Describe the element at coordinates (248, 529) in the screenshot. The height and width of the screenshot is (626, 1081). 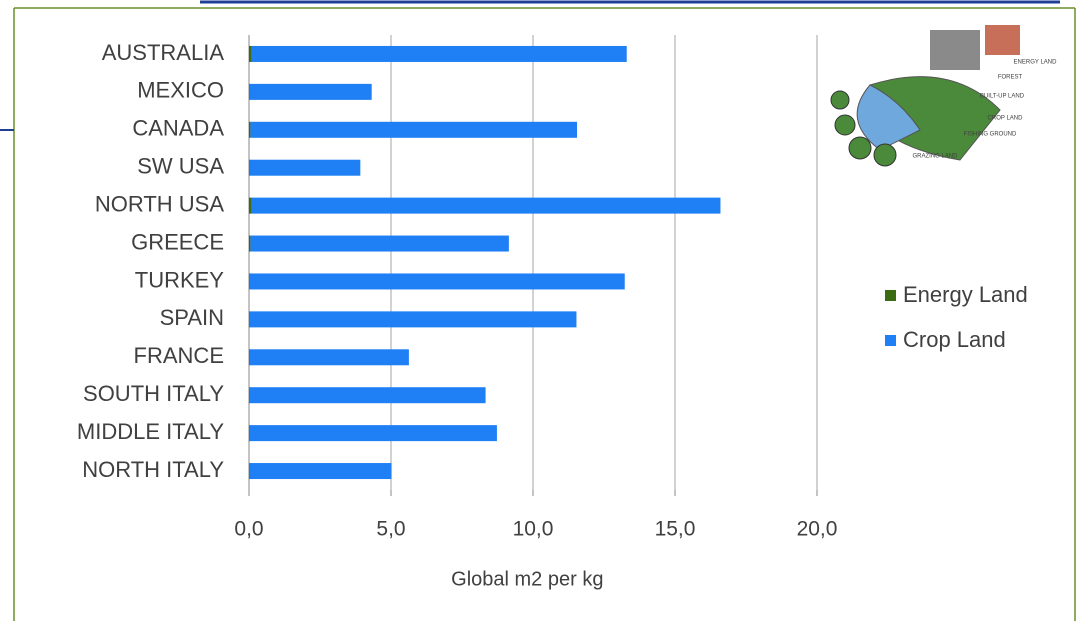
I see `x-tick-label: 0,0` at that location.